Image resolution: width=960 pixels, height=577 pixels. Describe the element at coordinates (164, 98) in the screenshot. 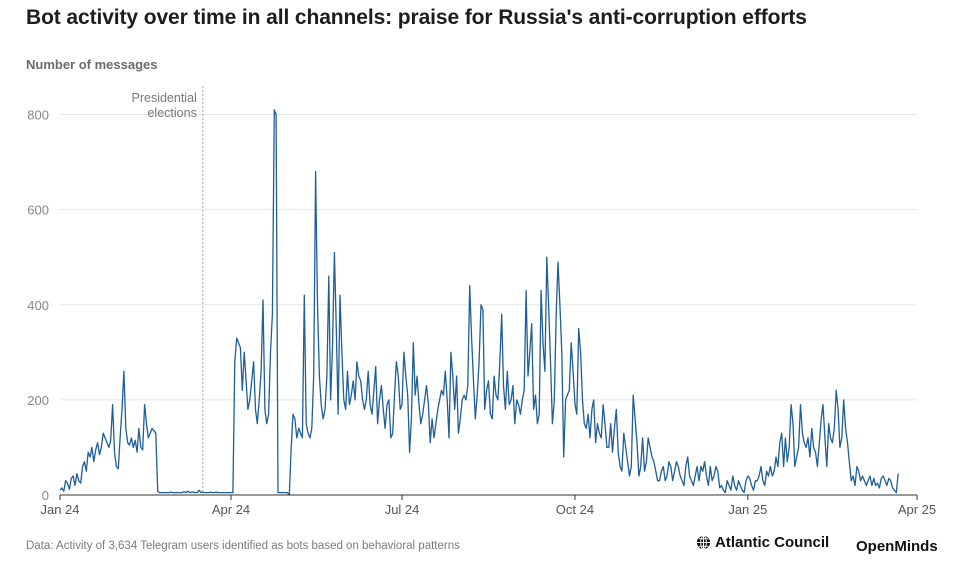

I see `election-annotation-label: Presidential` at that location.